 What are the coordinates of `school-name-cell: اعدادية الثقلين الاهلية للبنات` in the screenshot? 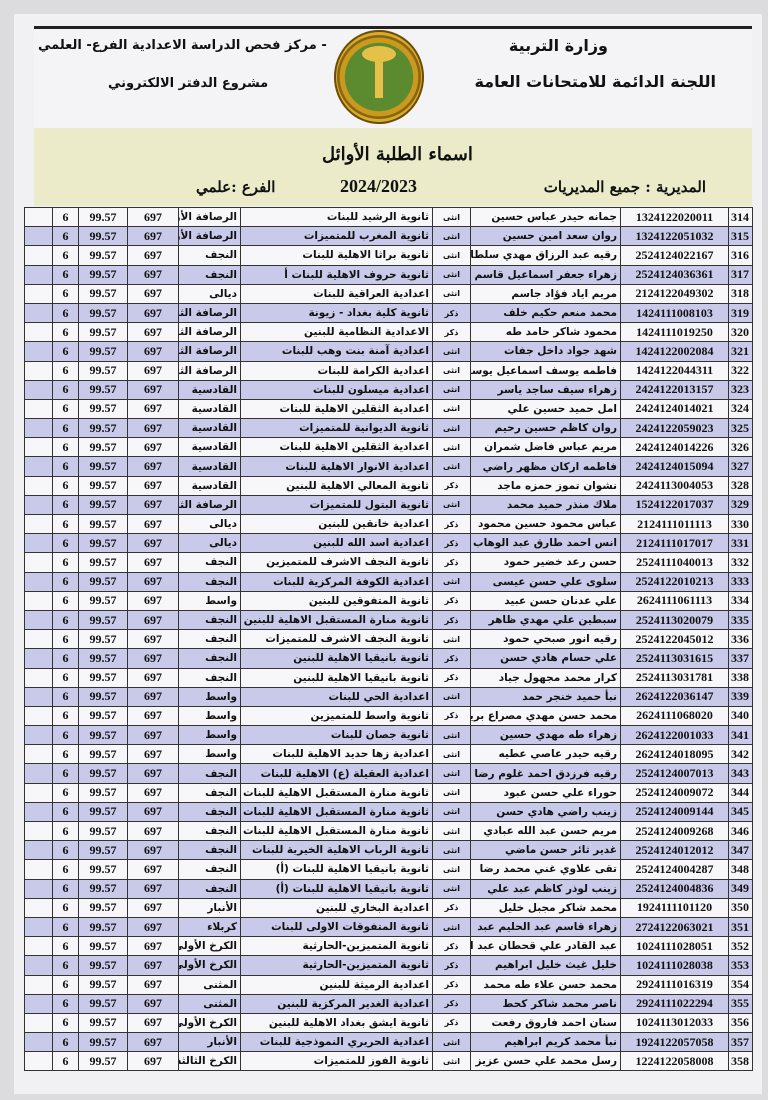 It's located at (336, 447).